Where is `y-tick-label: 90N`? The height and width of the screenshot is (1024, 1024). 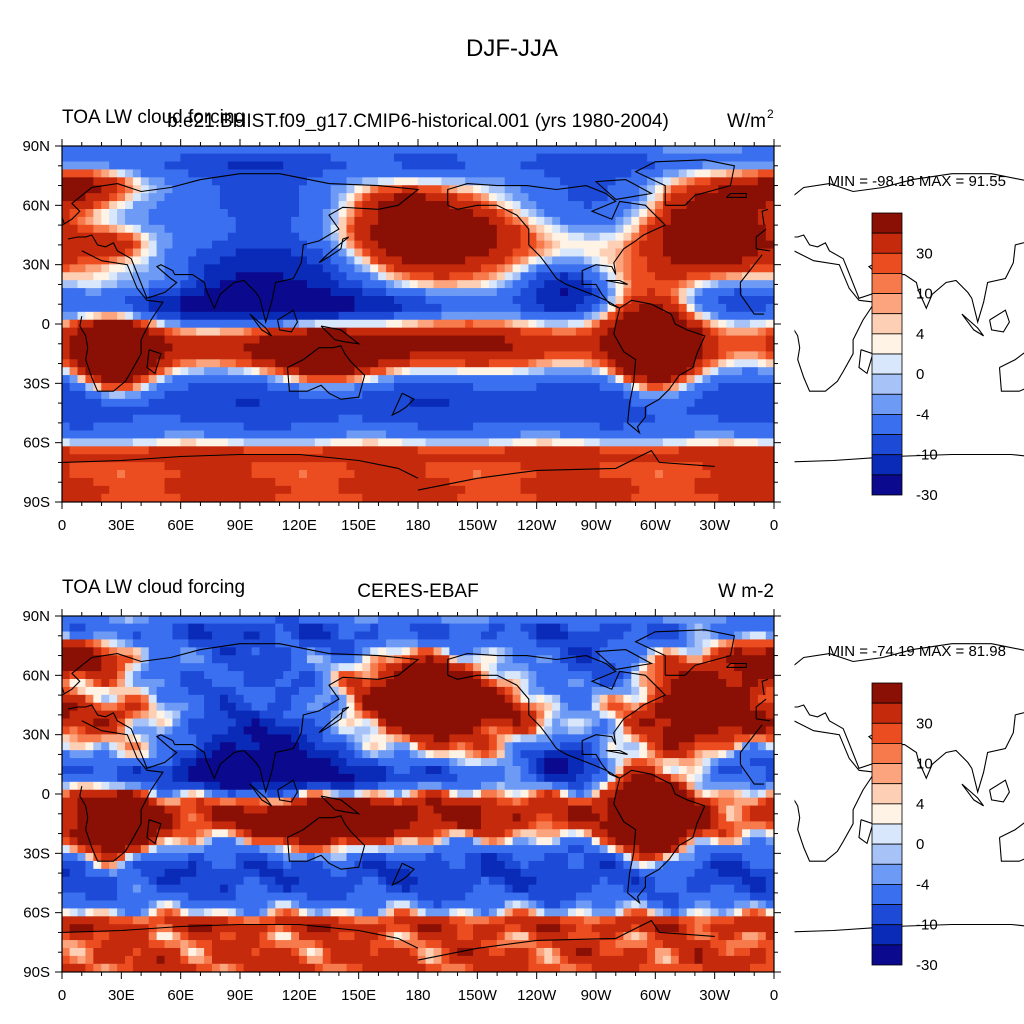 y-tick-label: 90N is located at coordinates (36, 146).